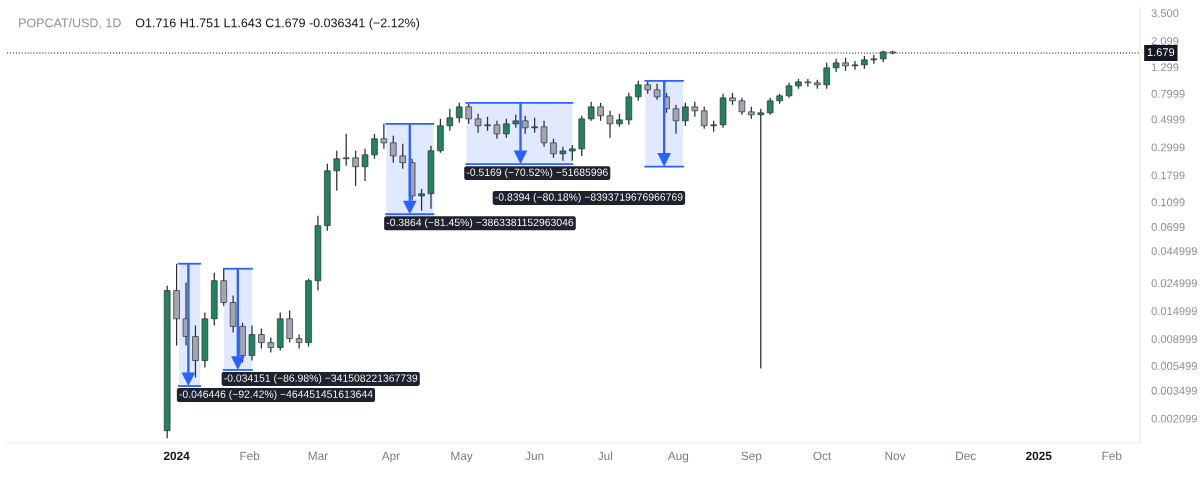  Describe the element at coordinates (1038, 455) in the screenshot. I see `x-tick-label: 2025` at that location.